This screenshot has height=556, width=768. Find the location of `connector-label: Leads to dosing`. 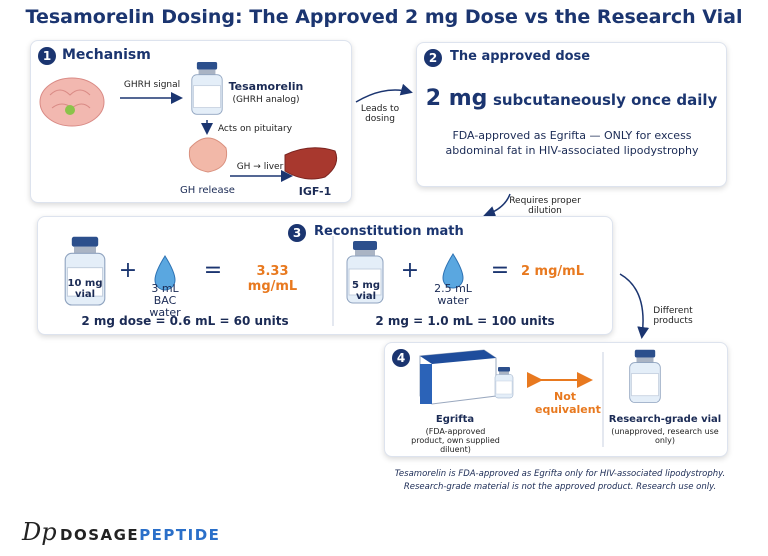

connector-label: Leads to dosing is located at coordinates (380, 114).